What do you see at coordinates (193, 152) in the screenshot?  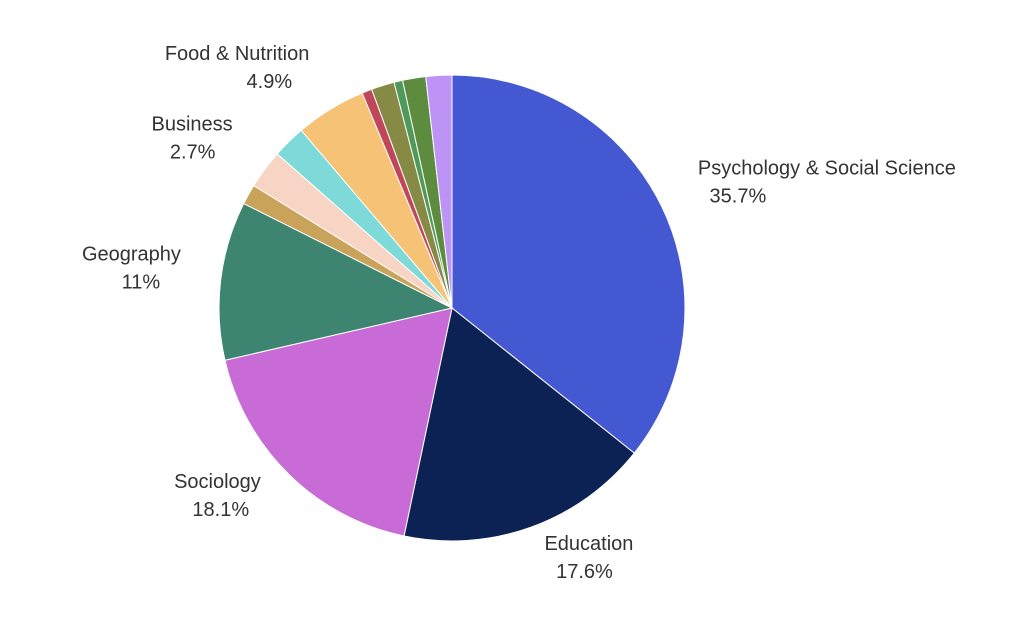 I see `slice-value: 2.7%` at bounding box center [193, 152].